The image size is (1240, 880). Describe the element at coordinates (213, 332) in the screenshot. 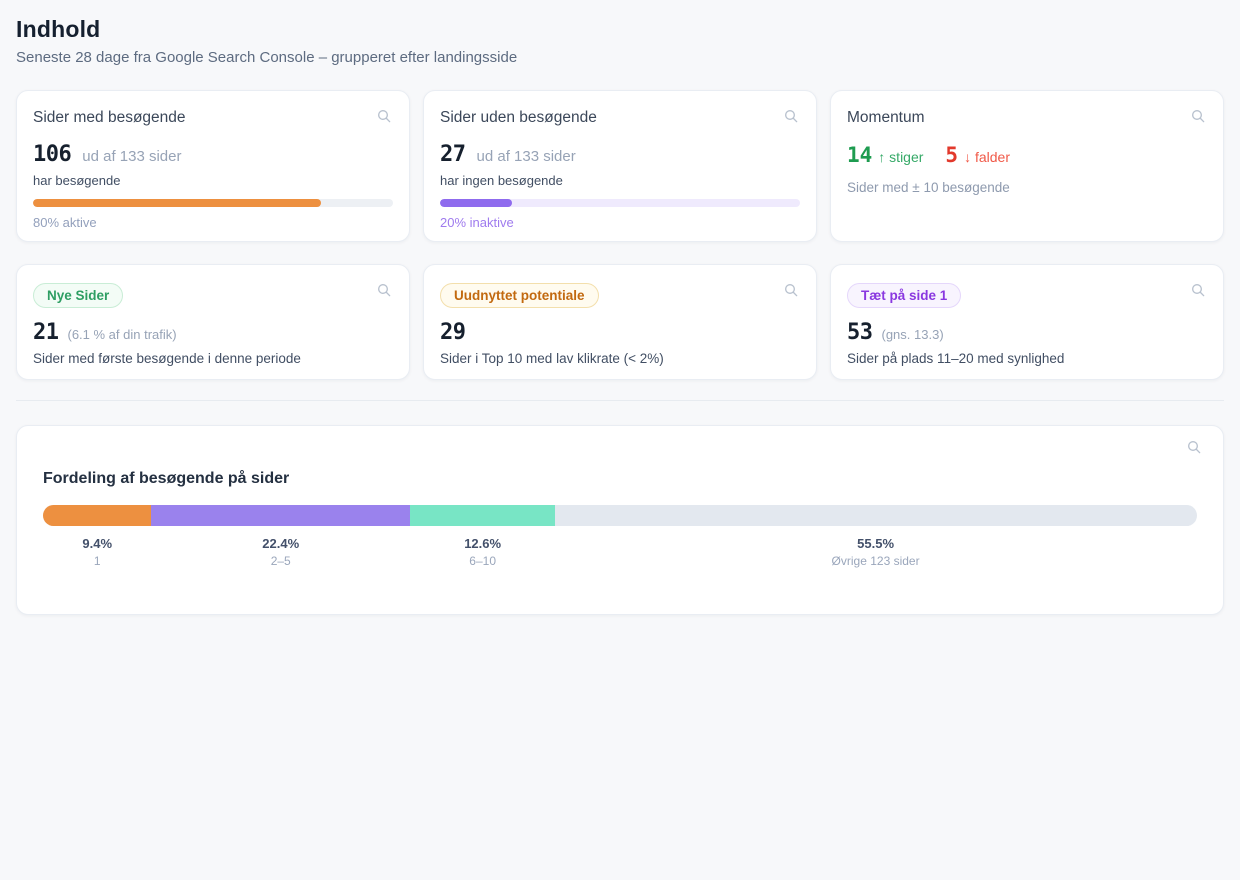

I see `kpi-value-row: 21 (6.1 % af din trafik)` at that location.